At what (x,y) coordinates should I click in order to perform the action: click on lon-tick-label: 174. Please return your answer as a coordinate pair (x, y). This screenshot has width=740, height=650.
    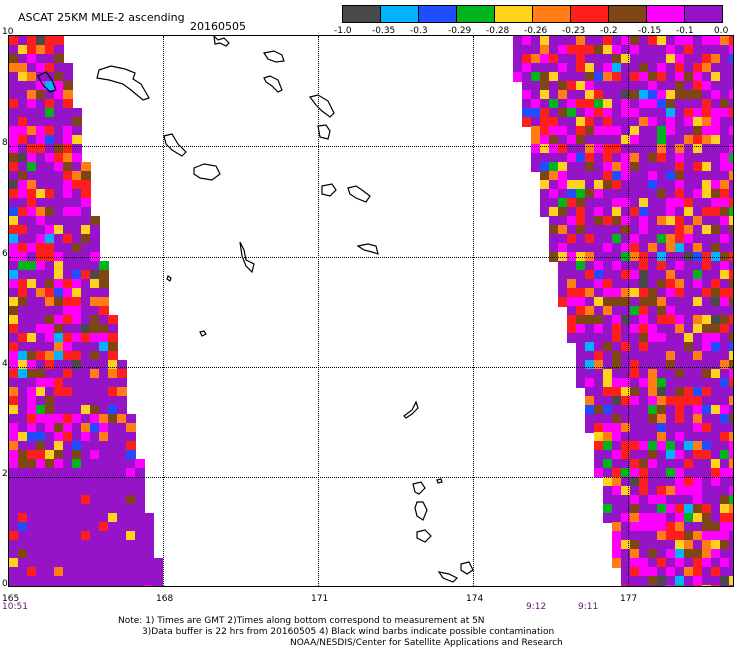
    Looking at the image, I should click on (475, 599).